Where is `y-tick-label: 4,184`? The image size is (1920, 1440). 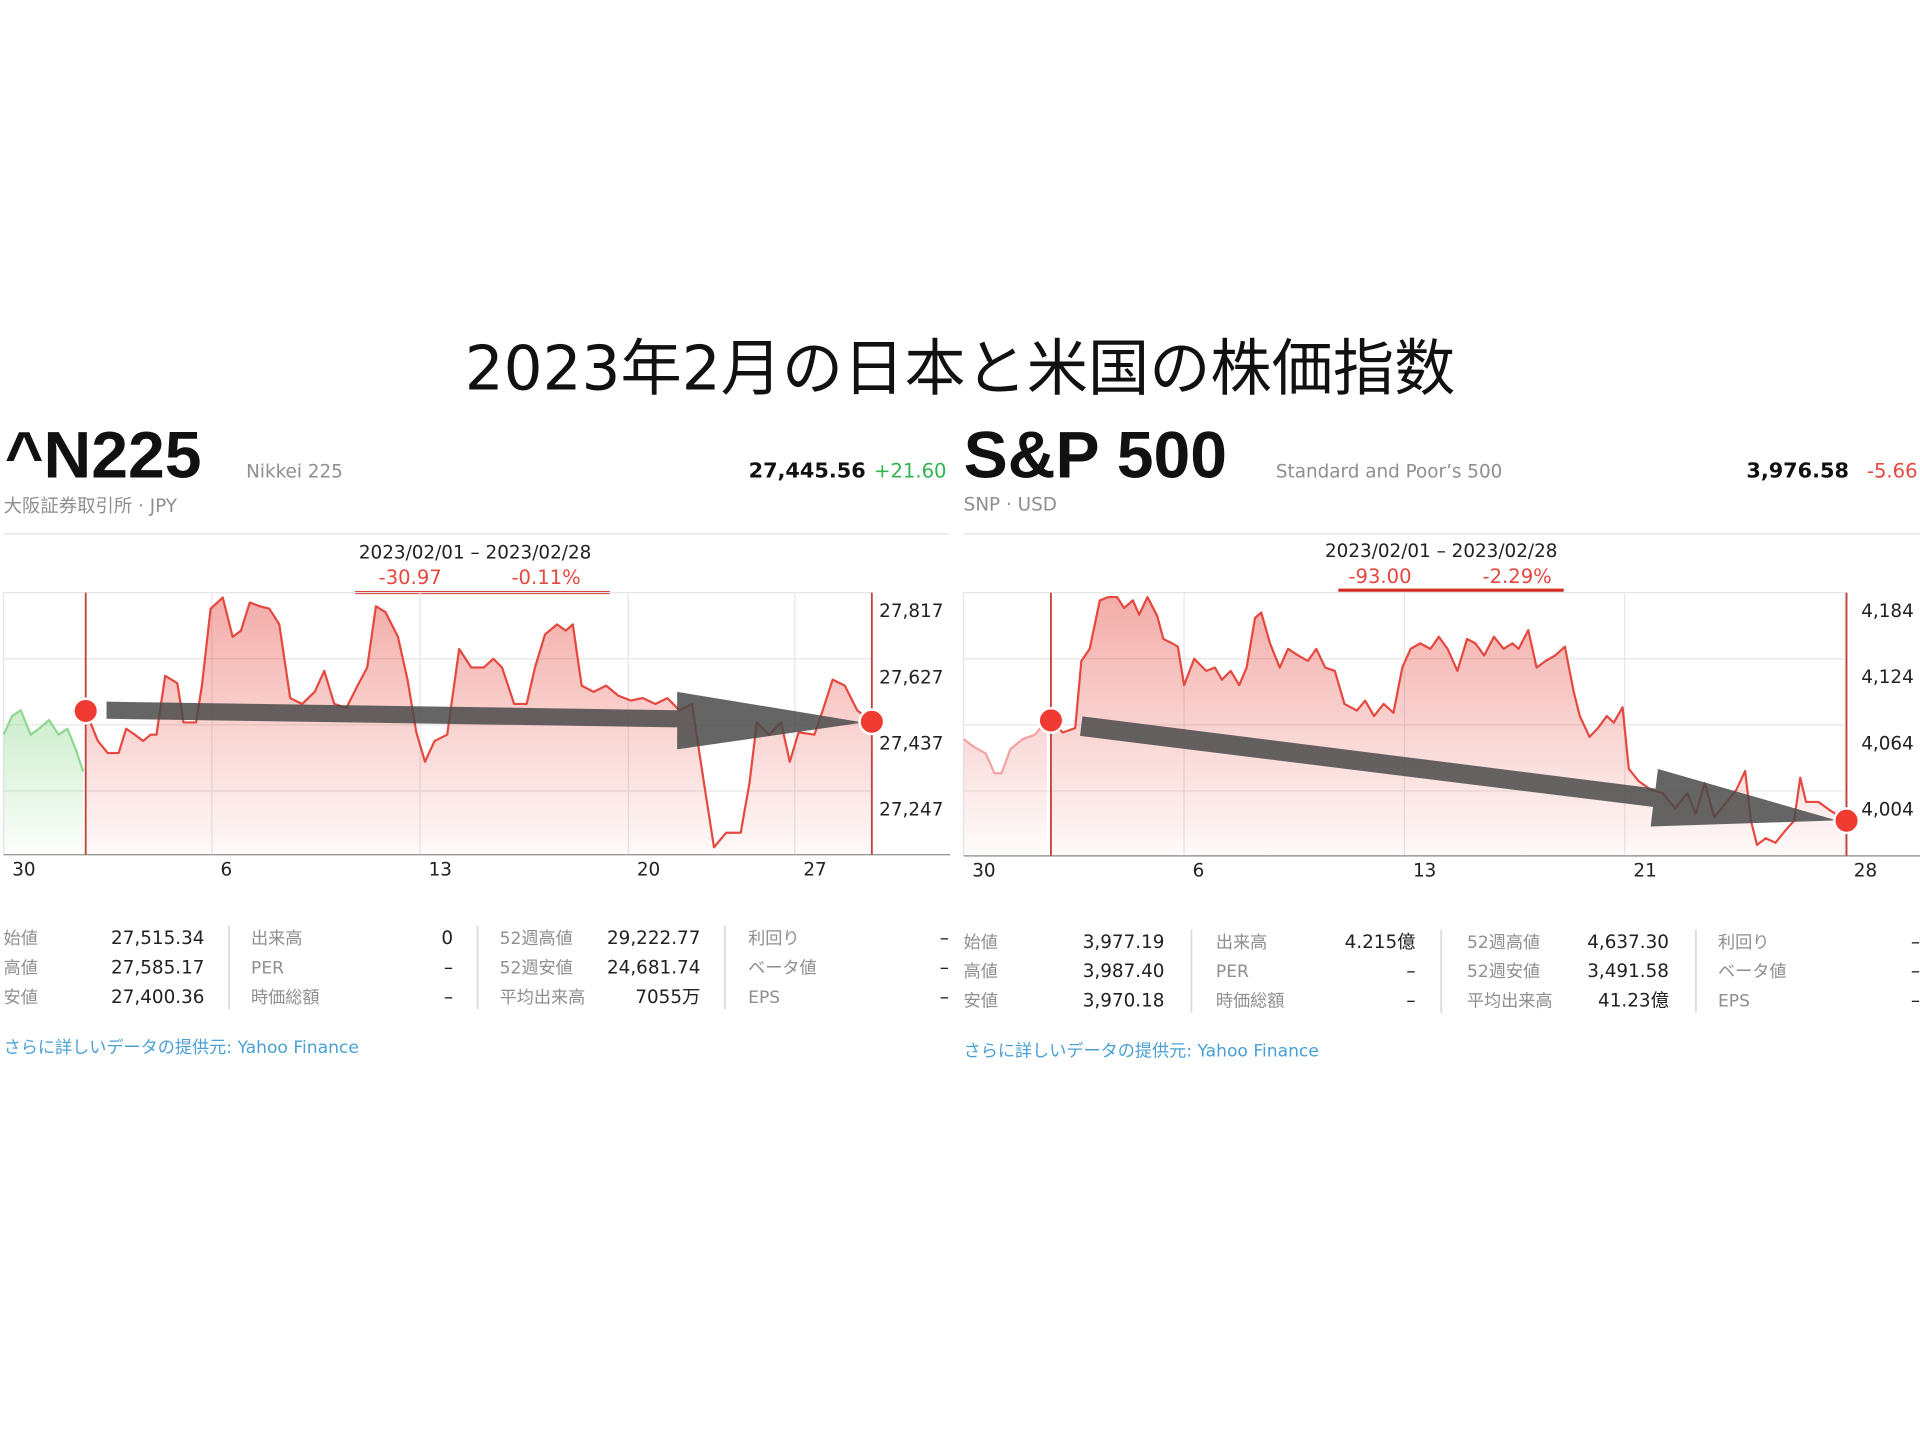
y-tick-label: 4,184 is located at coordinates (1887, 611).